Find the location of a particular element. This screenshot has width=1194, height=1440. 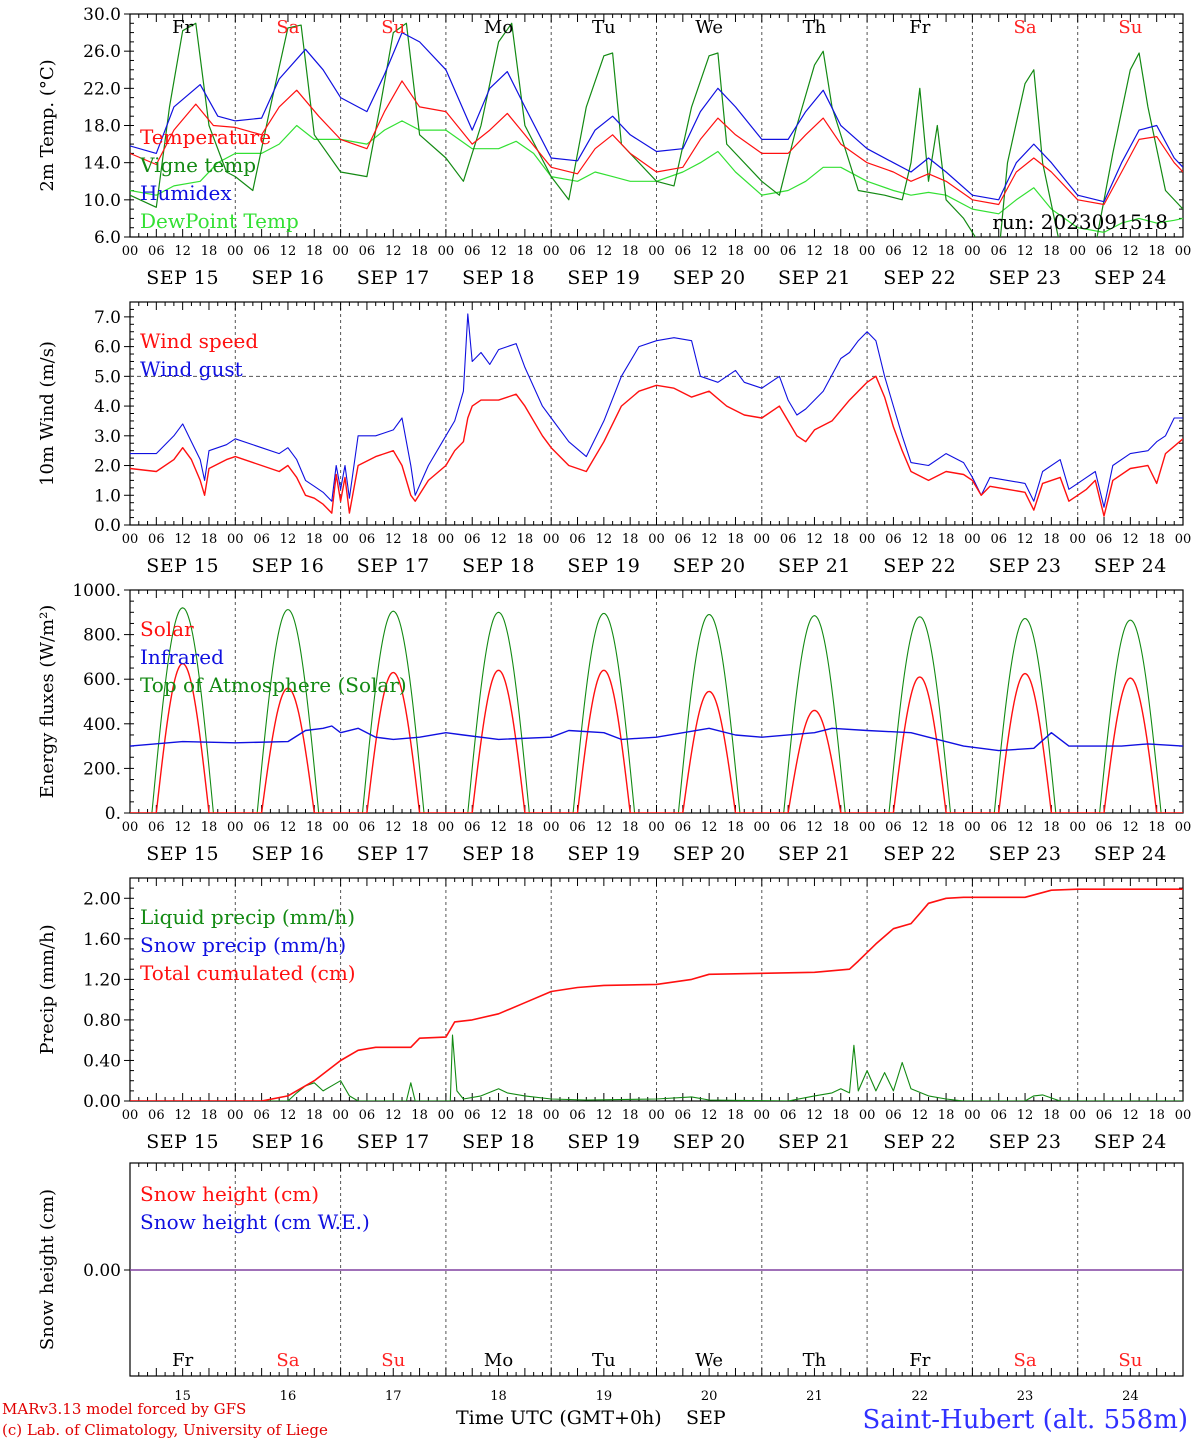

y-tick-label: 14.0 is located at coordinates (102, 164).